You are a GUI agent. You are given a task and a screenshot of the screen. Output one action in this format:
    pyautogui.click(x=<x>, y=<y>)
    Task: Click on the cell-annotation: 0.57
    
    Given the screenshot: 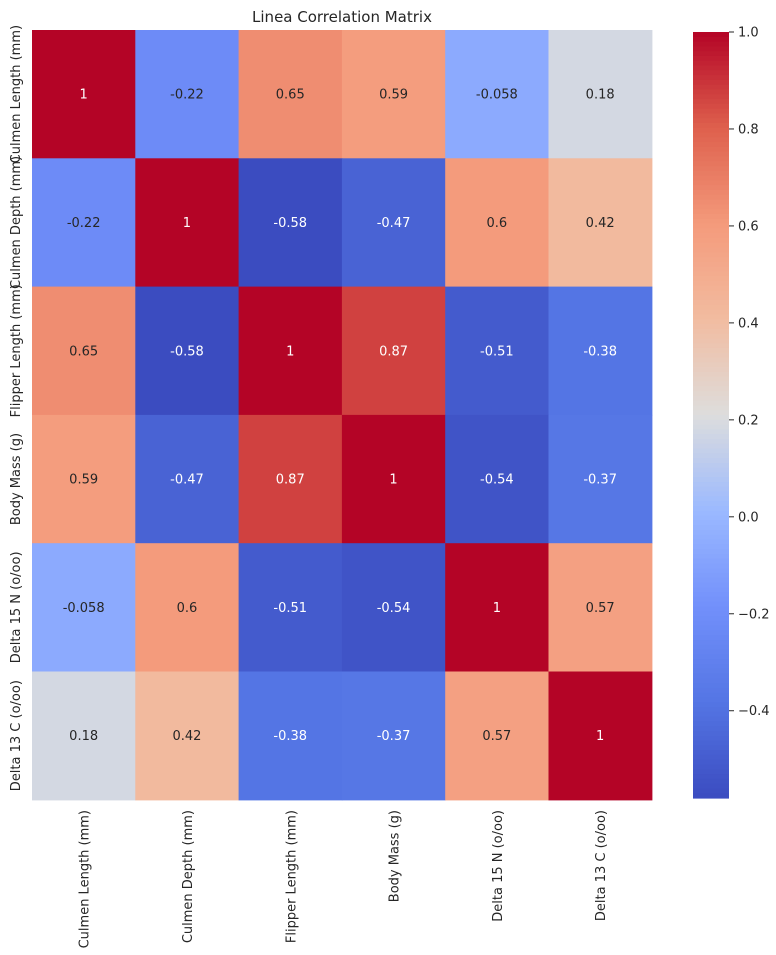 What is the action you would take?
    pyautogui.click(x=600, y=608)
    